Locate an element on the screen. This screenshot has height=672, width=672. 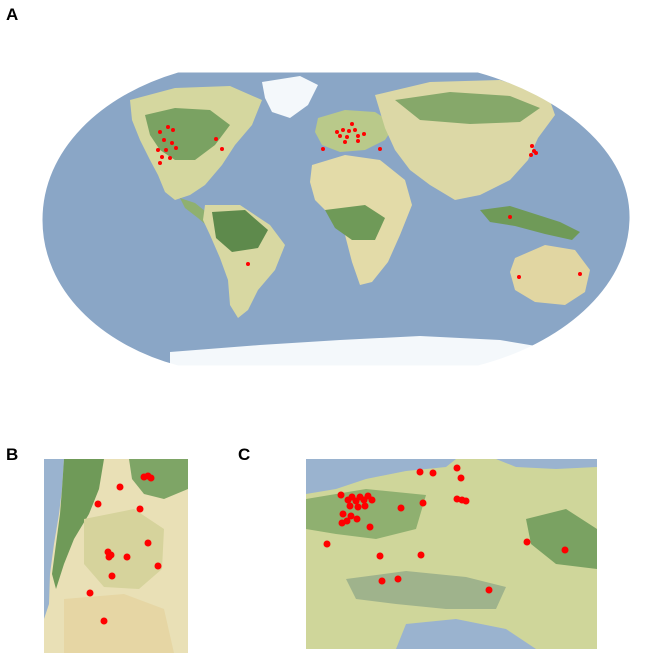
north-america-inset-map is located at coordinates (116, 556).